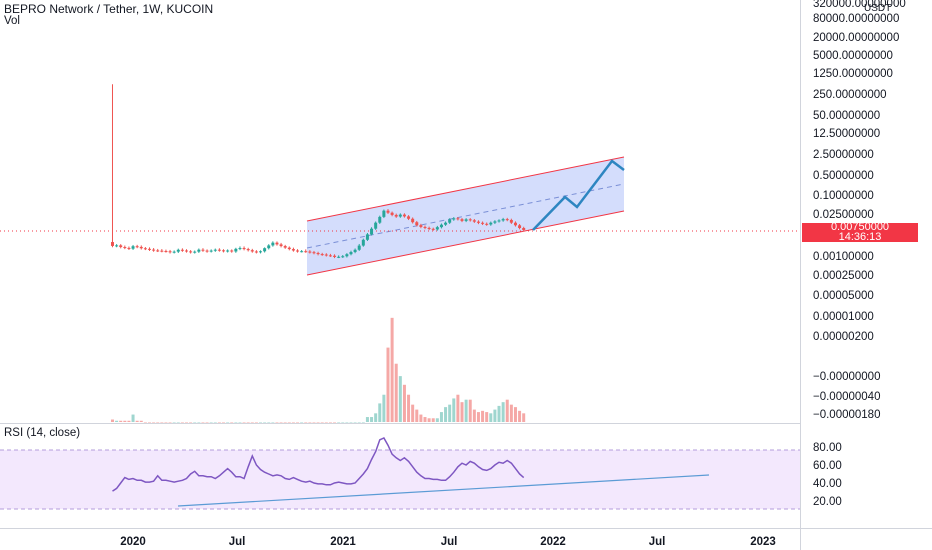 The width and height of the screenshot is (932, 550). What do you see at coordinates (318, 464) in the screenshot?
I see `rsi-line` at bounding box center [318, 464].